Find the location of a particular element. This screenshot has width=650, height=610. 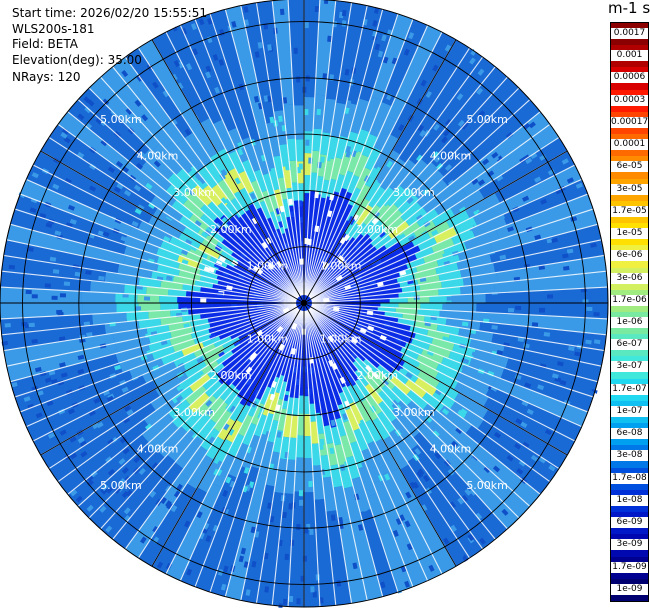

colorbar-tick-label: 1e-08 is located at coordinates (629, 500).